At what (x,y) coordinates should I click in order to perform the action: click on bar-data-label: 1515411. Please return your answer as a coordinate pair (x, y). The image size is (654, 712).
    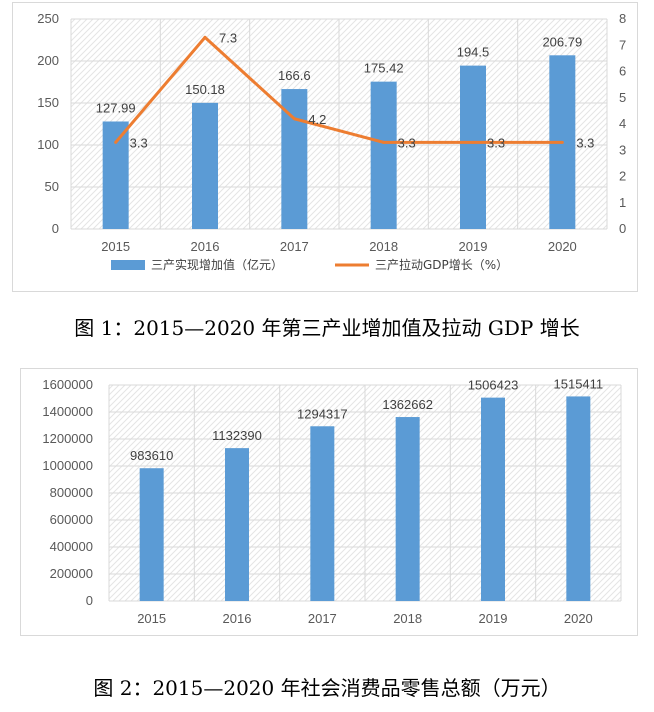
    Looking at the image, I should click on (579, 383).